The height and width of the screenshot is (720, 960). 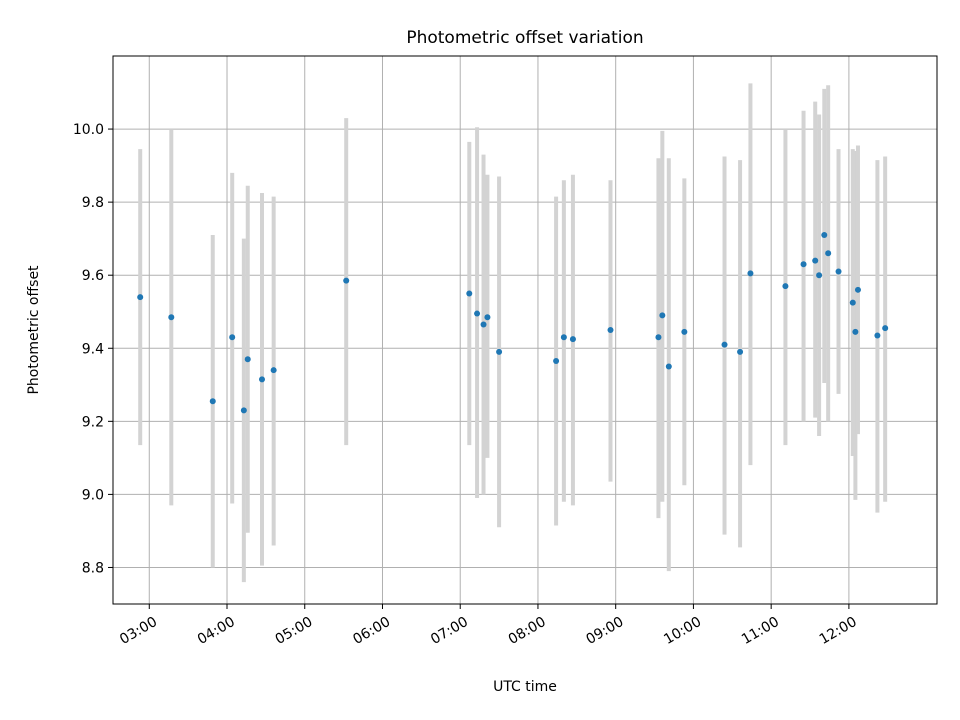 I want to click on y-axis-label: Photometric offset, so click(x=34, y=330).